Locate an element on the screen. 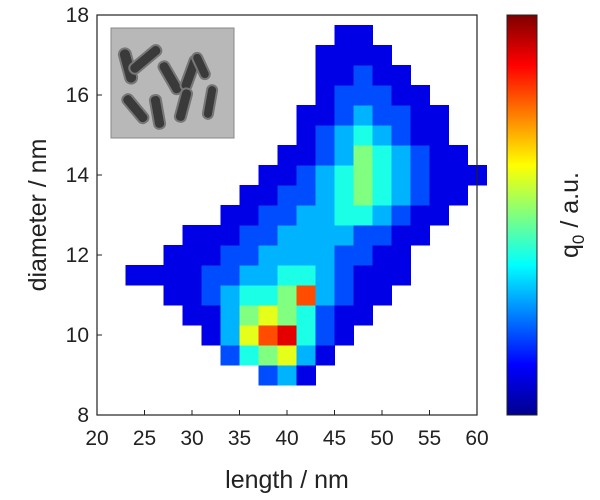  x-tick-label: 35 is located at coordinates (239, 438).